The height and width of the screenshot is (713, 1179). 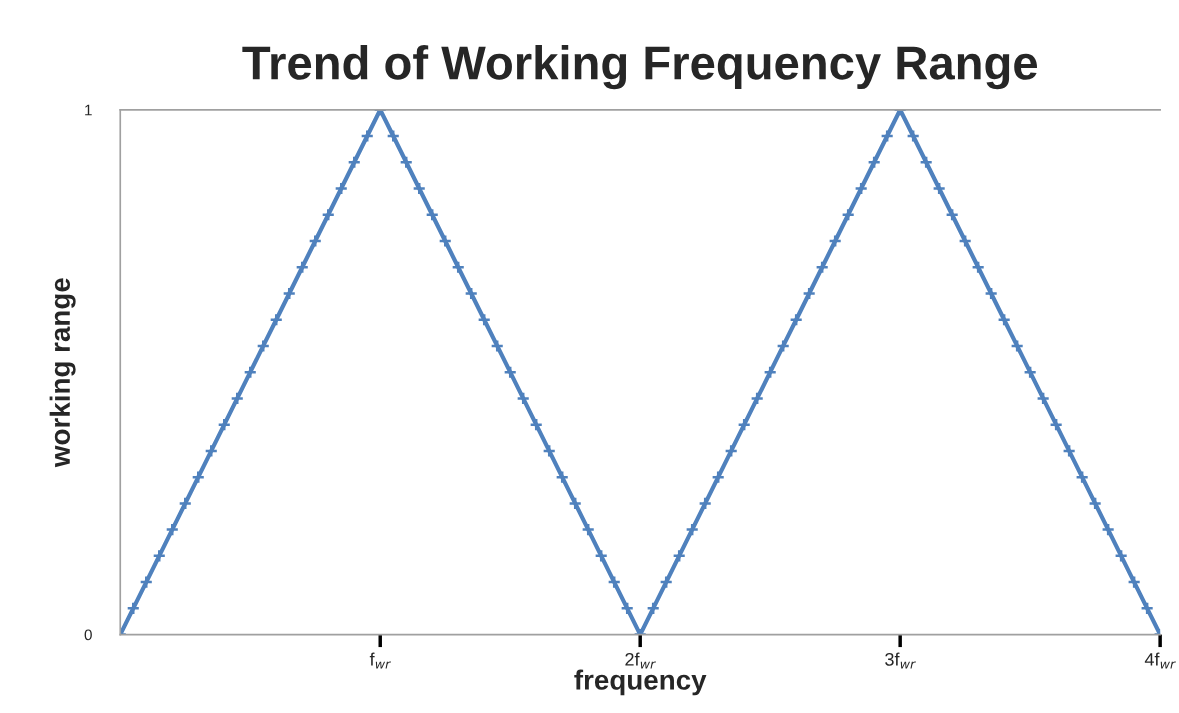 What do you see at coordinates (62, 373) in the screenshot?
I see `y-axis-title: working range` at bounding box center [62, 373].